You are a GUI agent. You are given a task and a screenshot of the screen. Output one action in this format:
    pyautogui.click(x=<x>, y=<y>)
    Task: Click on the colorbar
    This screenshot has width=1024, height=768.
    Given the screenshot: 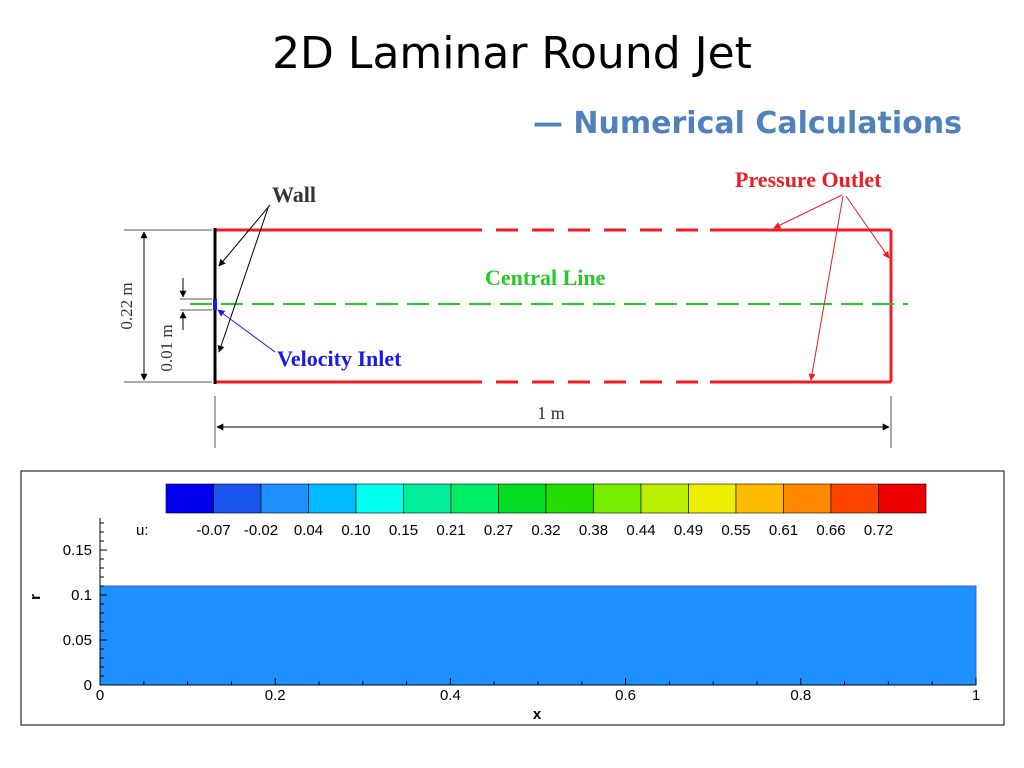 What is the action you would take?
    pyautogui.click(x=546, y=498)
    